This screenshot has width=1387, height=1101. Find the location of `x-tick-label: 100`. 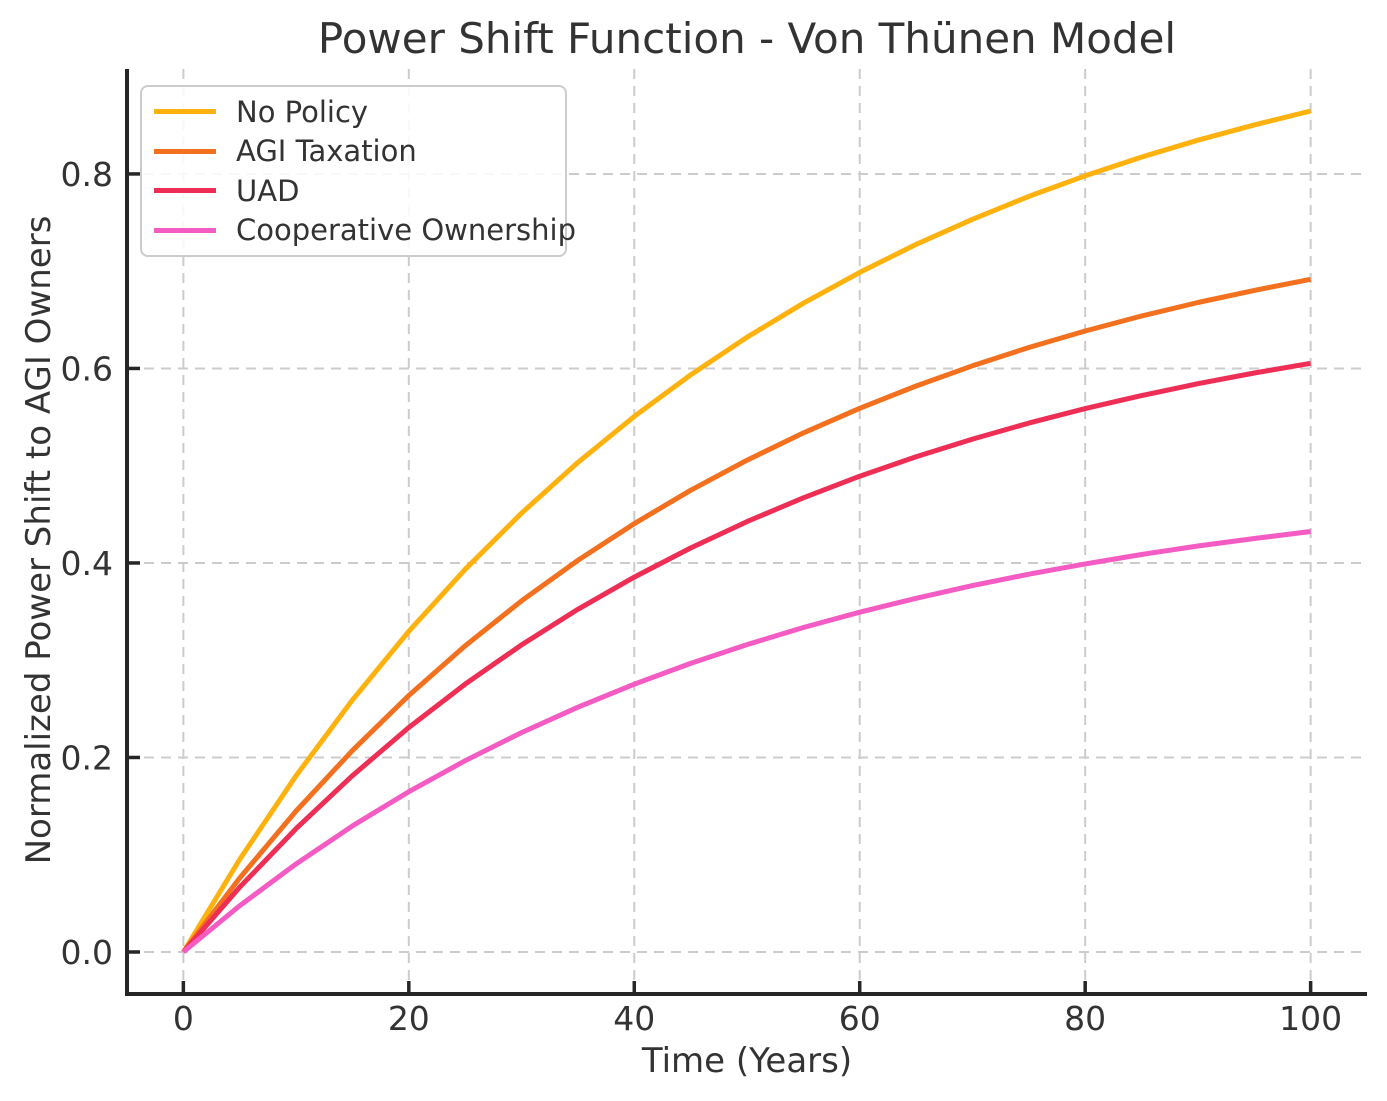

x-tick-label: 100 is located at coordinates (1310, 1018).